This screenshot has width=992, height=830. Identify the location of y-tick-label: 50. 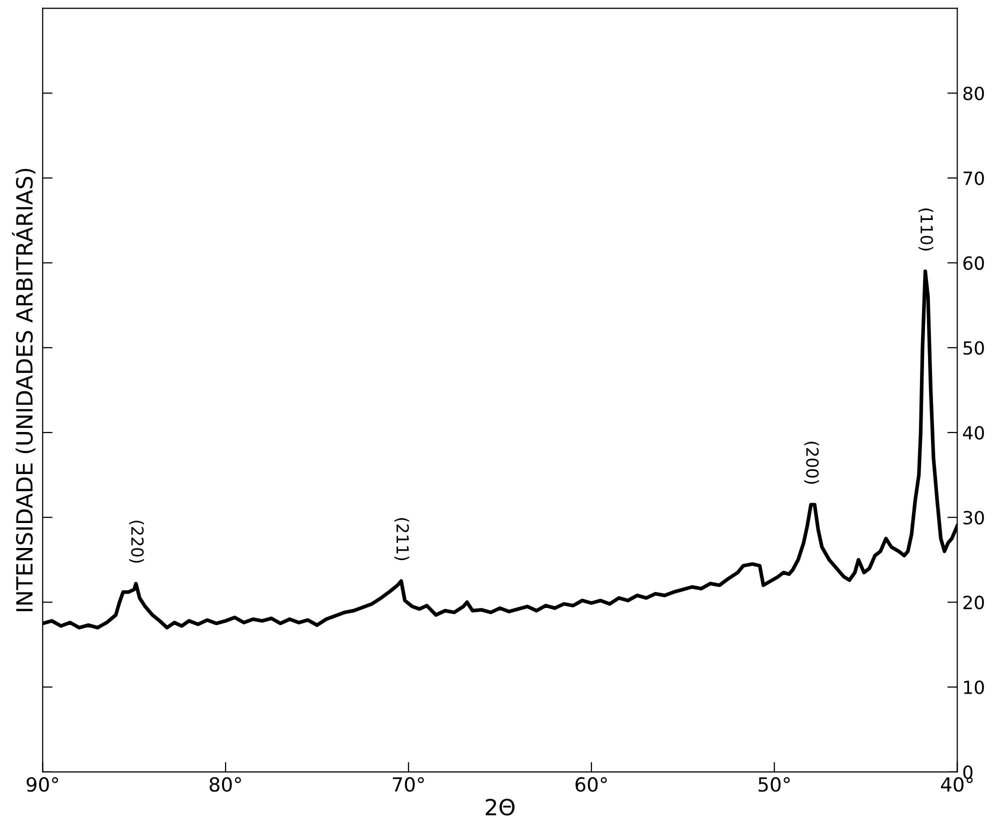
(974, 348).